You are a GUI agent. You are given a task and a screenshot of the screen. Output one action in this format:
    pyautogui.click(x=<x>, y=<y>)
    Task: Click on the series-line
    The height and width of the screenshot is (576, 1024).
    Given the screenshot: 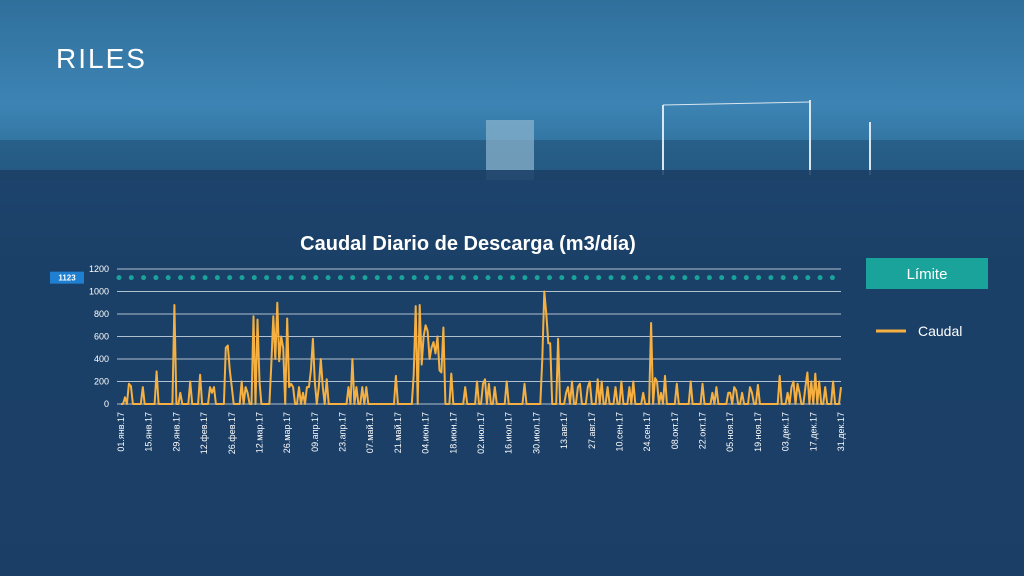 What is the action you would take?
    pyautogui.click(x=481, y=347)
    